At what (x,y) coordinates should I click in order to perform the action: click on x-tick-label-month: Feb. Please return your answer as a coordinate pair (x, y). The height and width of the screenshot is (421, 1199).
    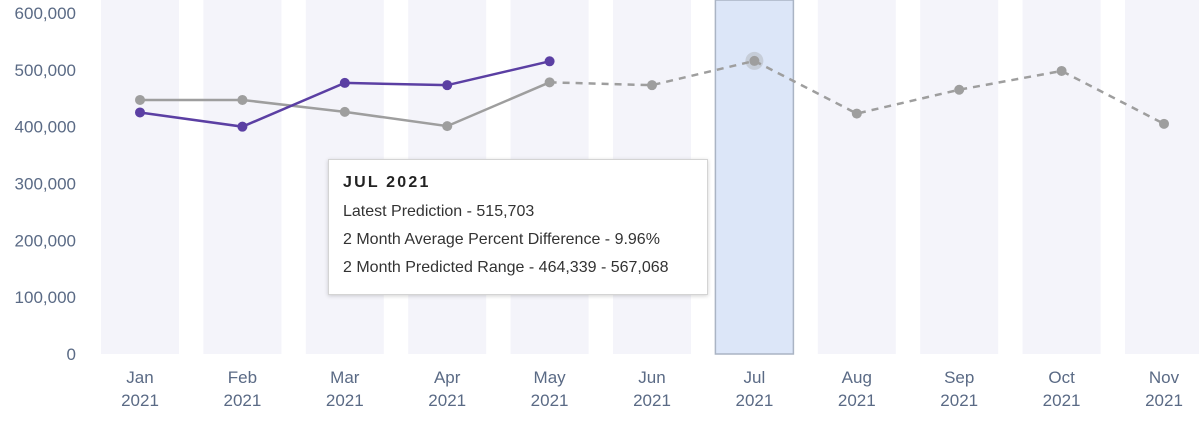
    Looking at the image, I should click on (242, 377).